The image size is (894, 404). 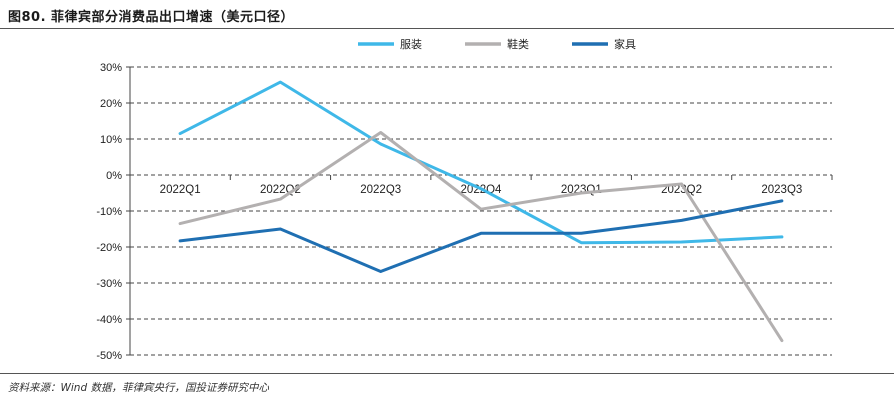 I want to click on legend-label: 家具, so click(x=625, y=44).